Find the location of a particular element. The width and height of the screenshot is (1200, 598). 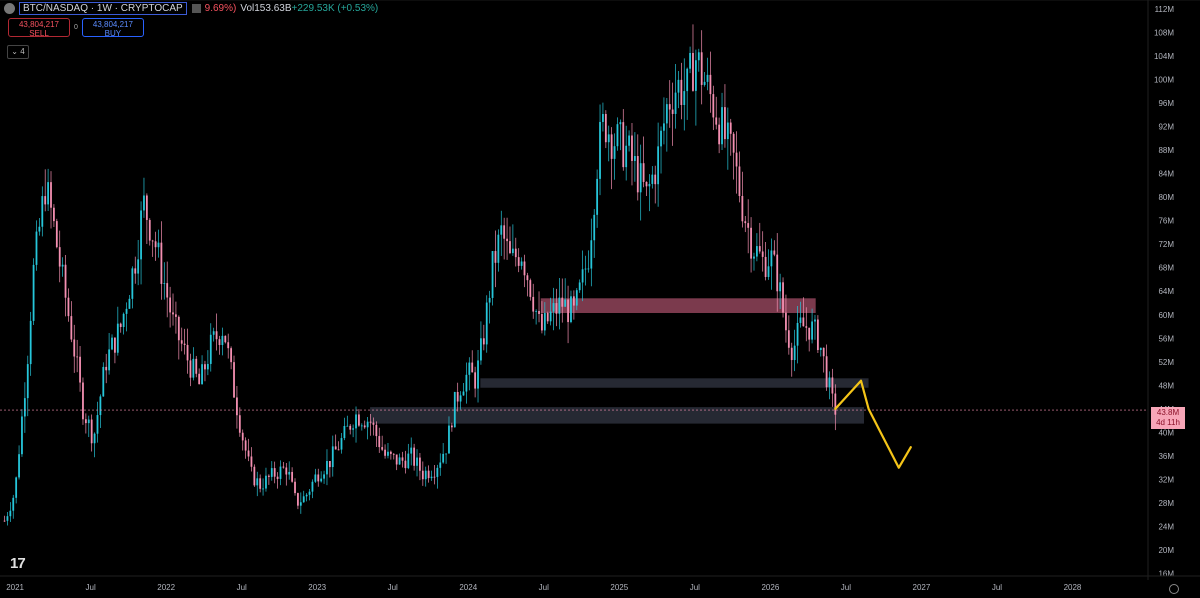

last-price-value: 43.8M is located at coordinates (1168, 412).